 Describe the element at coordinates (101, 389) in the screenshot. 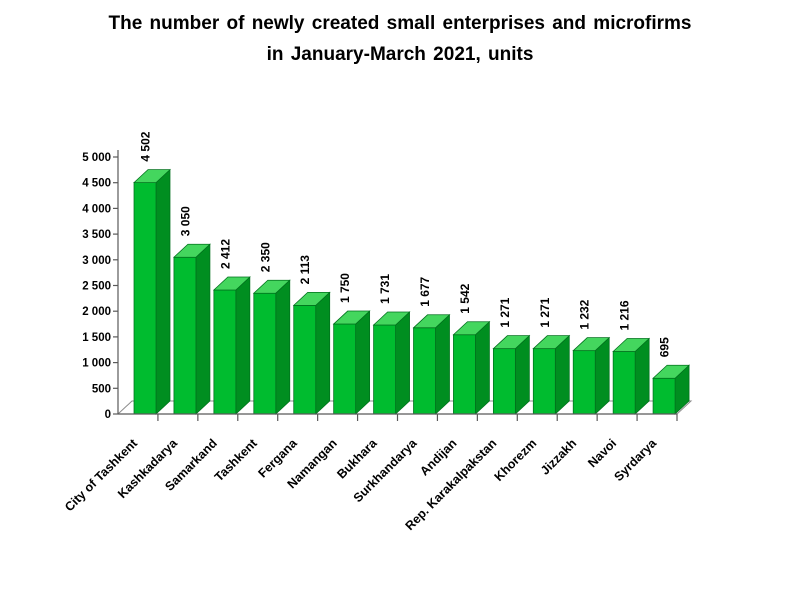

I see `y-axis-tick-label: 500` at that location.